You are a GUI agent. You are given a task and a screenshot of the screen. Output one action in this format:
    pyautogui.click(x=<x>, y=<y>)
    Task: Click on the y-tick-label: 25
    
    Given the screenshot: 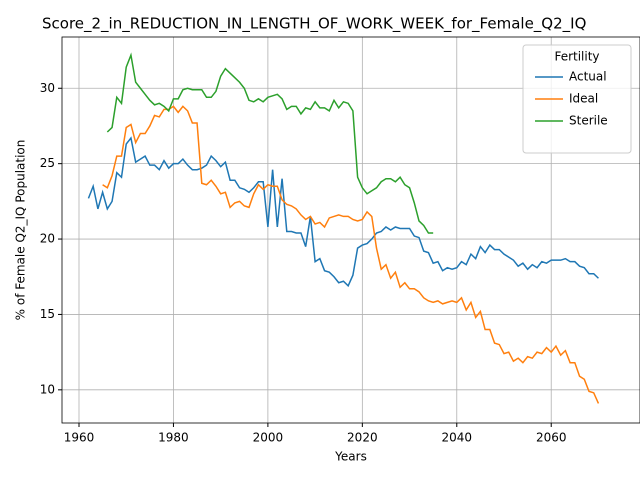 What is the action you would take?
    pyautogui.click(x=47, y=163)
    